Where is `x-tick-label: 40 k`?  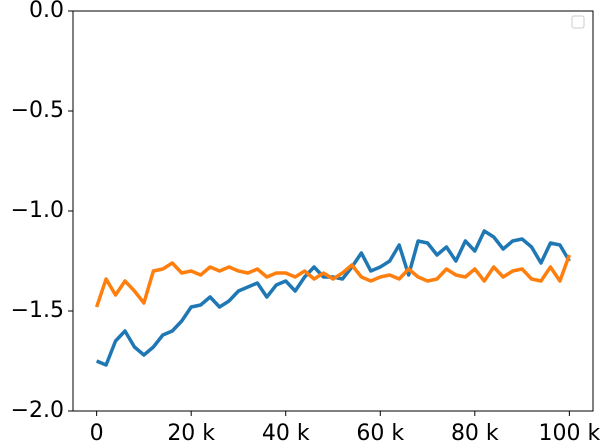 x-tick-label: 40 k is located at coordinates (286, 432).